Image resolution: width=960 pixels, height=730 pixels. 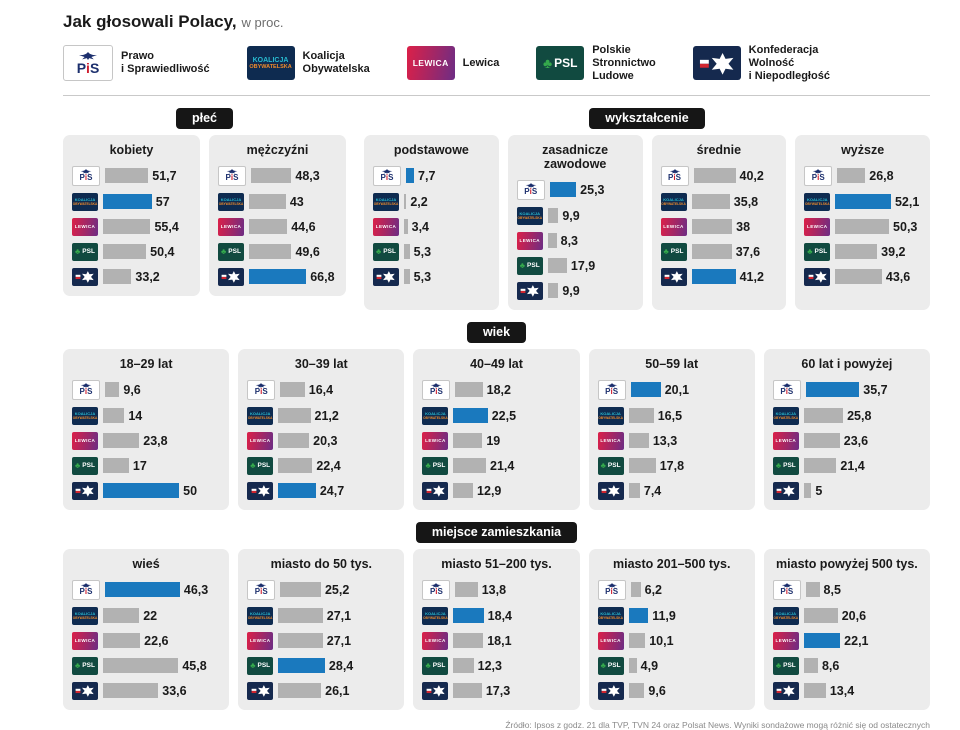 I want to click on bar-value: 22,4, so click(x=328, y=465).